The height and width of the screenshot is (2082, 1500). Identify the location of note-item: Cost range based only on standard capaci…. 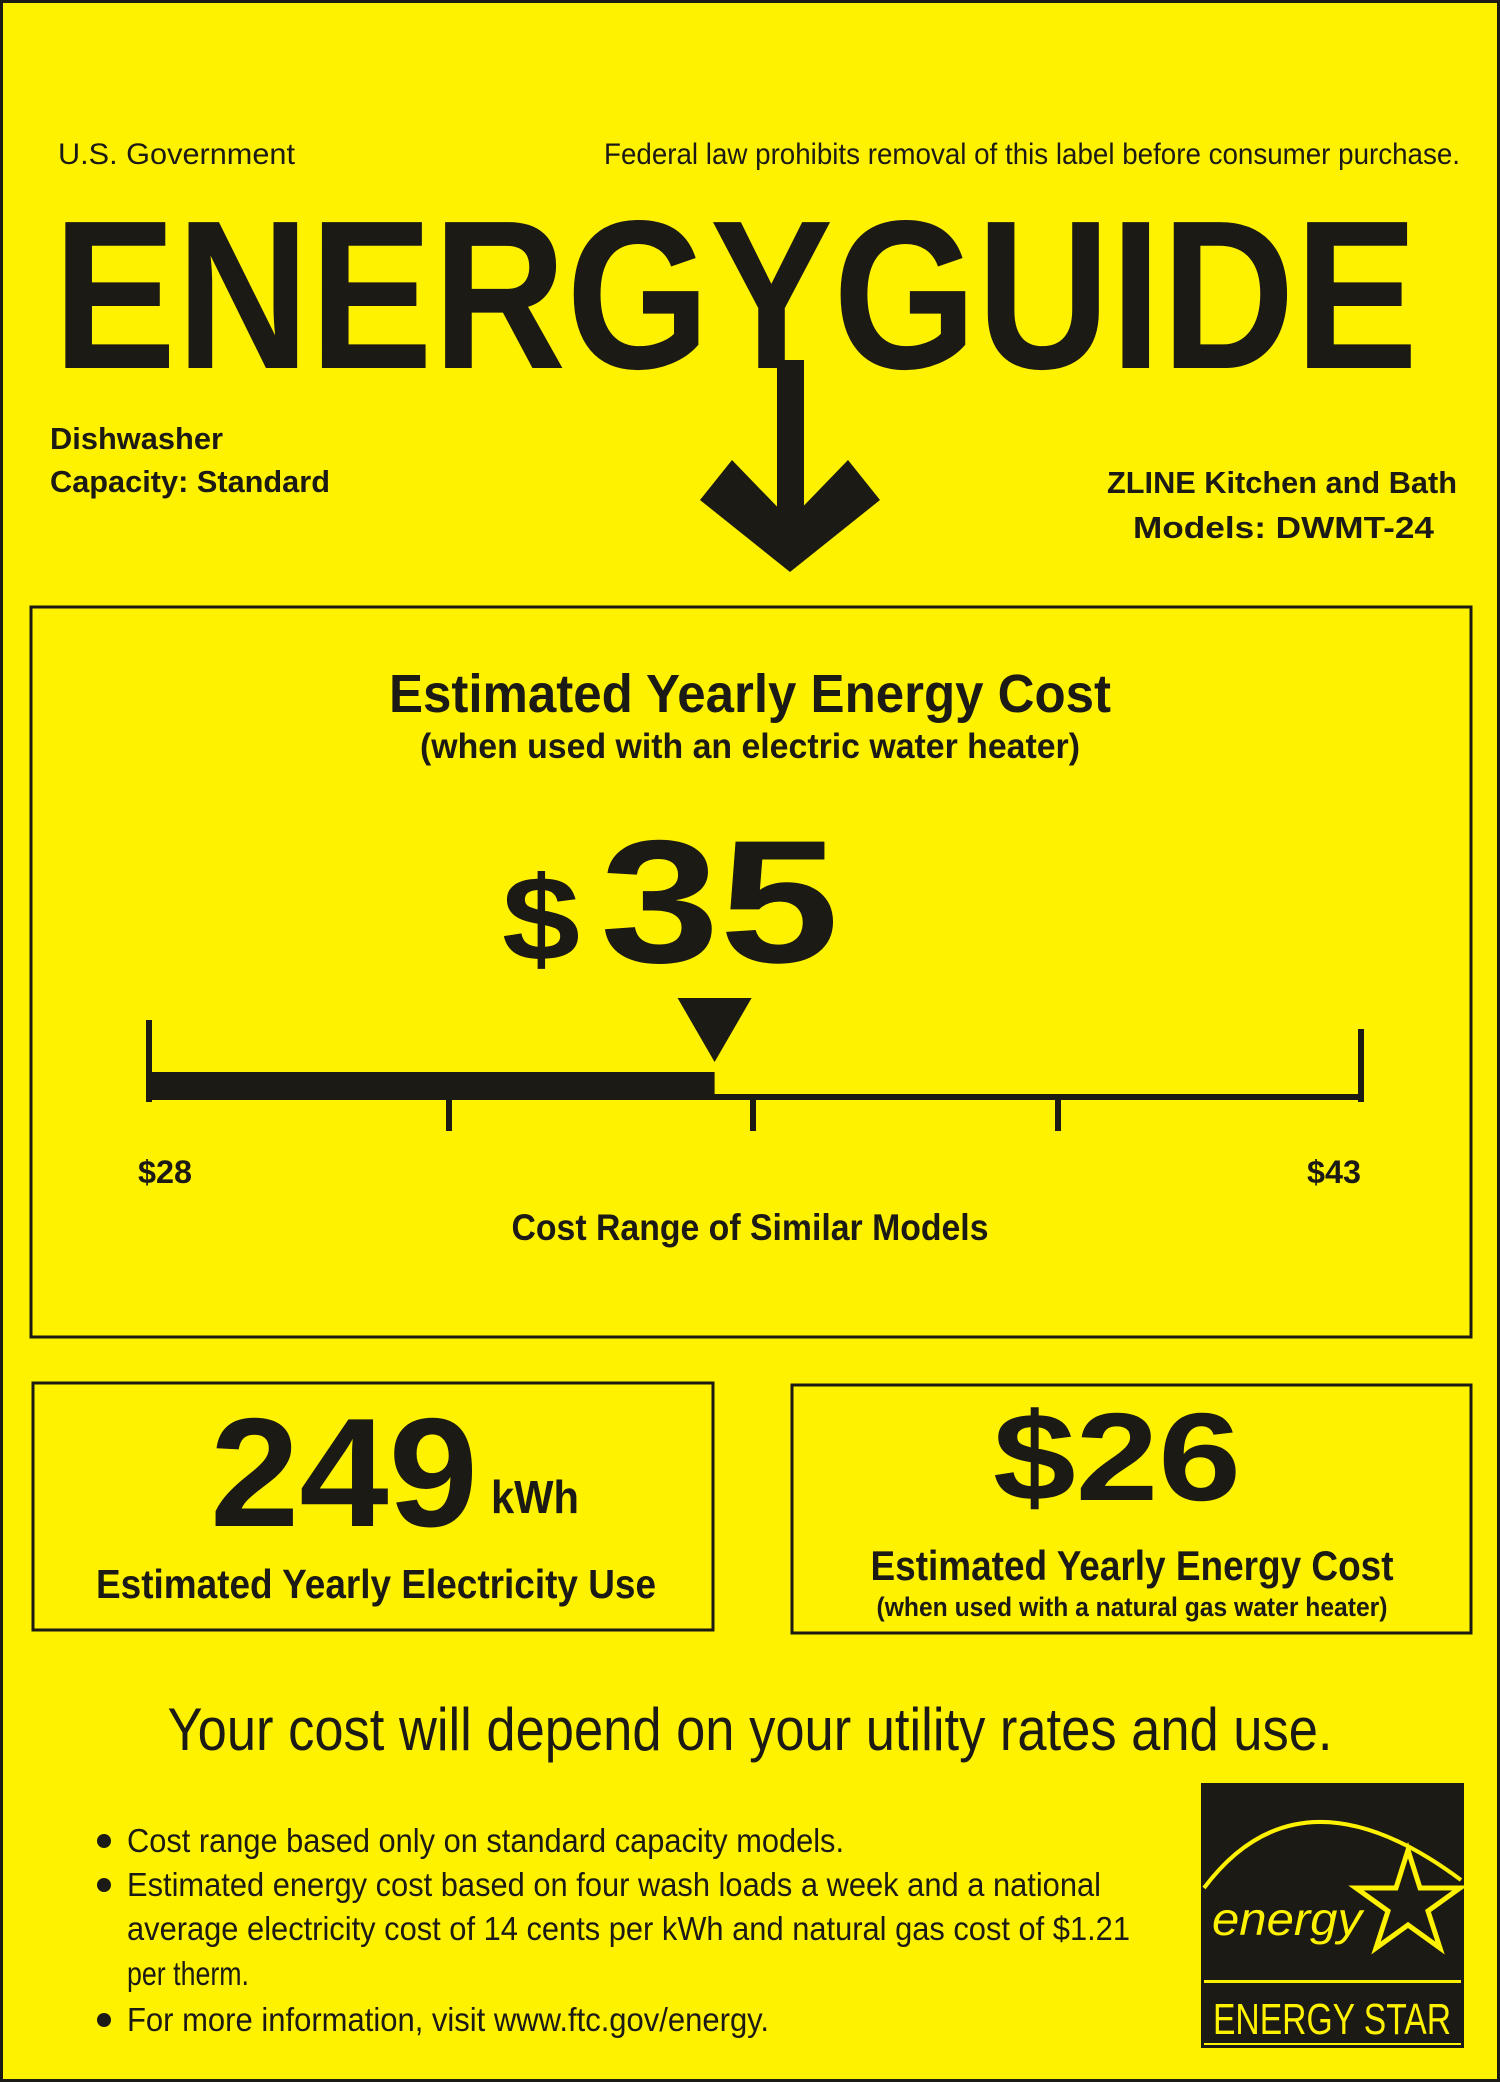
(485, 1840).